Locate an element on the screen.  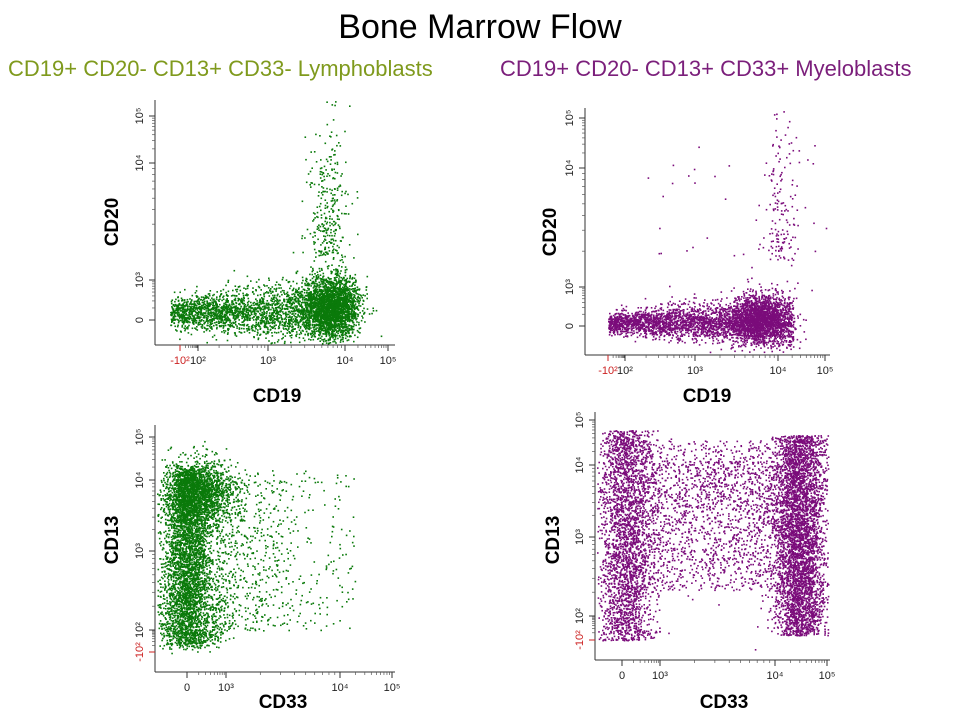
y-tick-label: 10³ is located at coordinates (140, 280).